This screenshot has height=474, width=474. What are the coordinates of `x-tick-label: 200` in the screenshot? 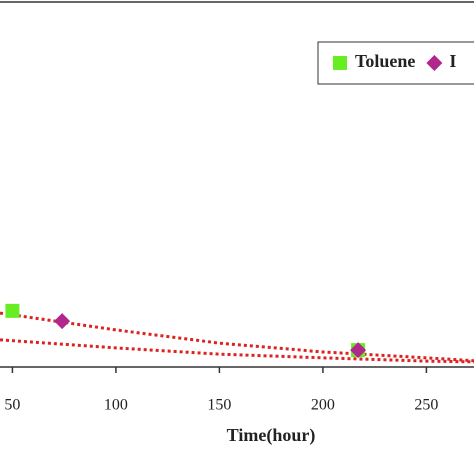 It's located at (323, 405).